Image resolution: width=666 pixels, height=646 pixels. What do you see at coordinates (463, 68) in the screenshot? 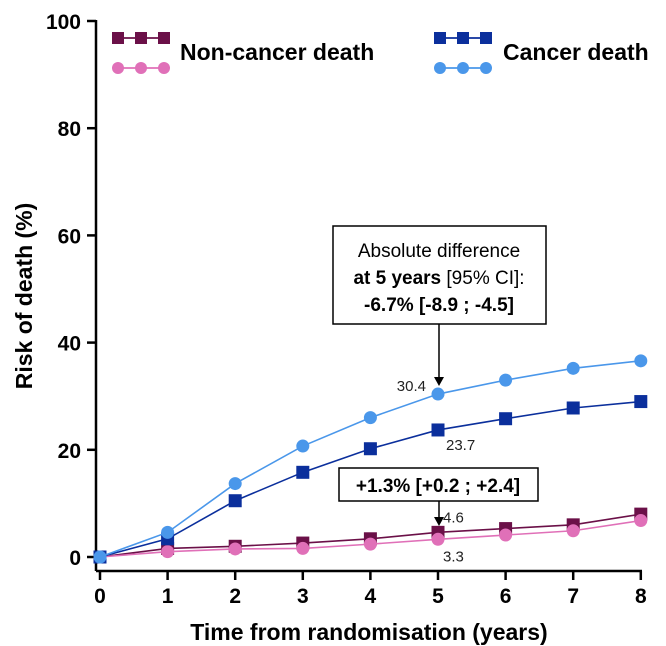
I see `legend-cancer-circle` at bounding box center [463, 68].